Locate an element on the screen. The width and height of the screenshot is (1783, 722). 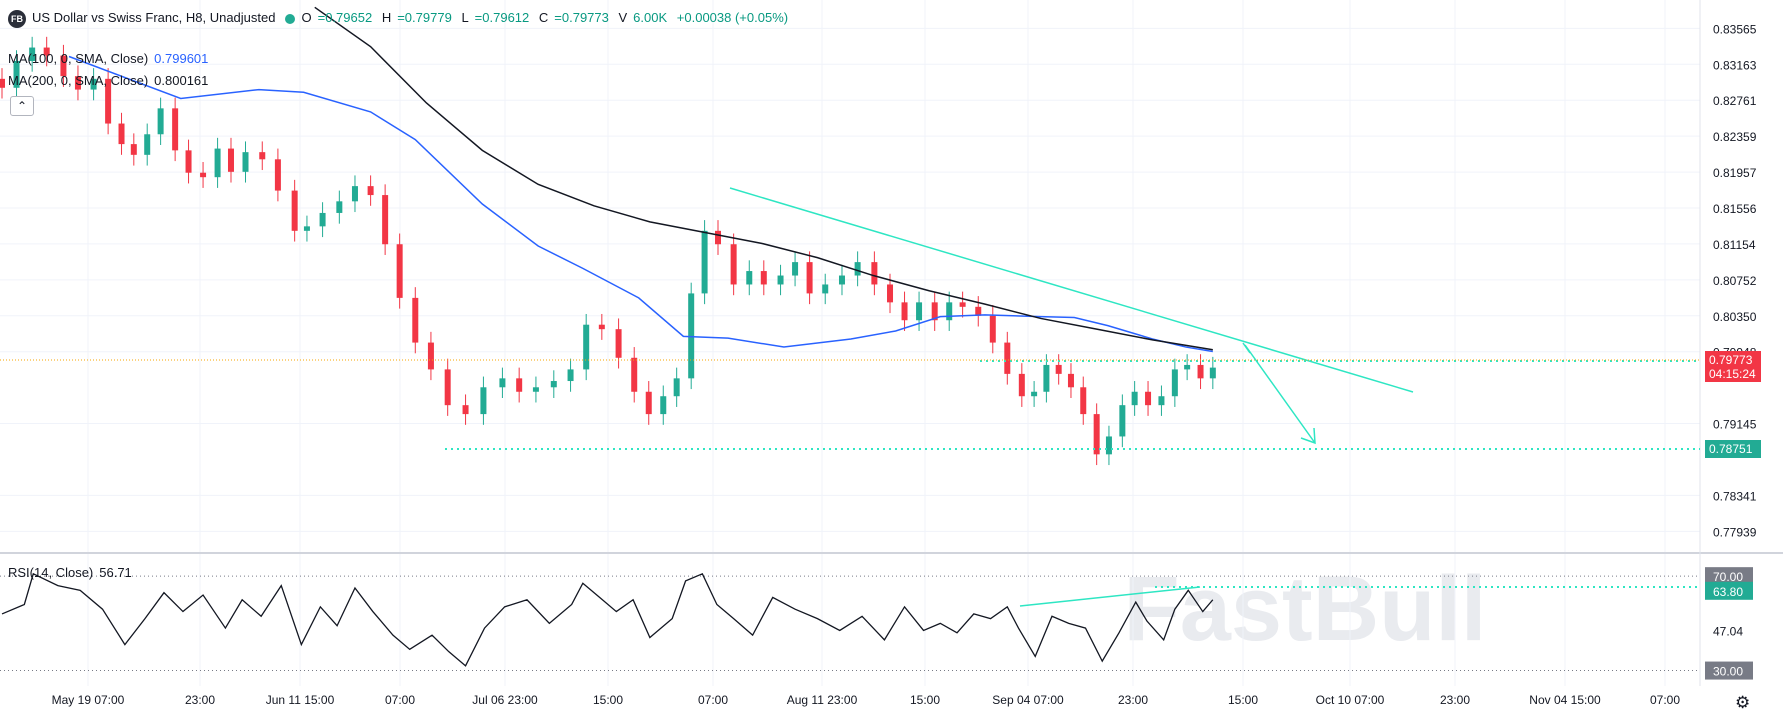
rsi-current-label: 63.80 is located at coordinates (1728, 592).